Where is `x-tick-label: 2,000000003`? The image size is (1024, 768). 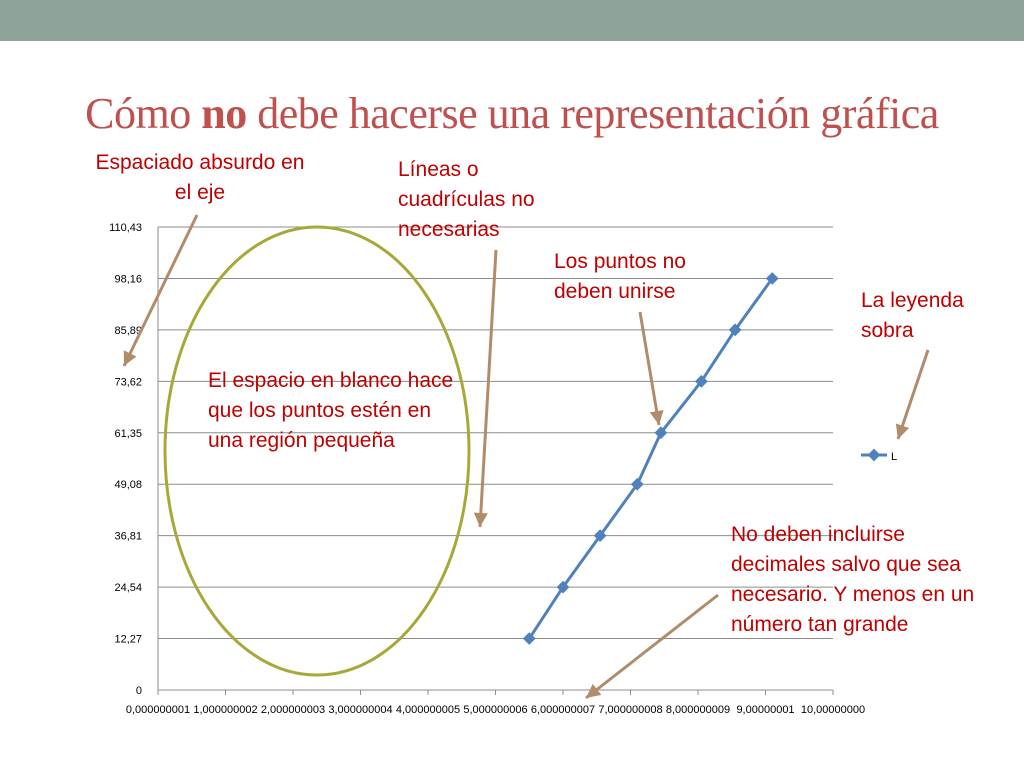
x-tick-label: 2,000000003 is located at coordinates (293, 710).